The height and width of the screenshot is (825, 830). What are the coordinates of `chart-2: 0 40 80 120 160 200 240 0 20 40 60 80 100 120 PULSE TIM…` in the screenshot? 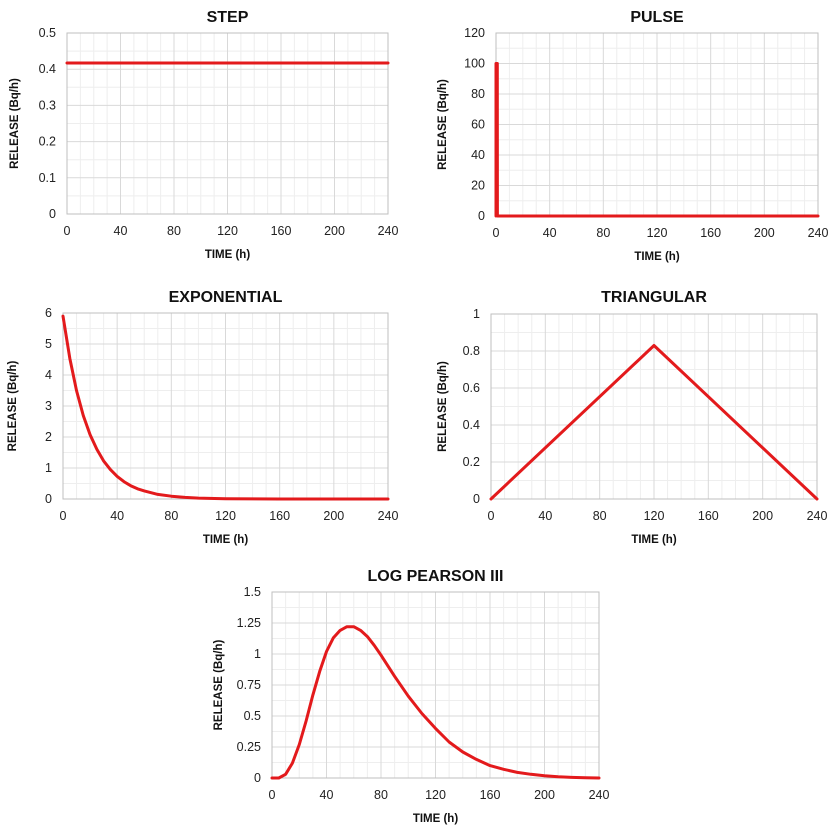 It's located at (632, 136).